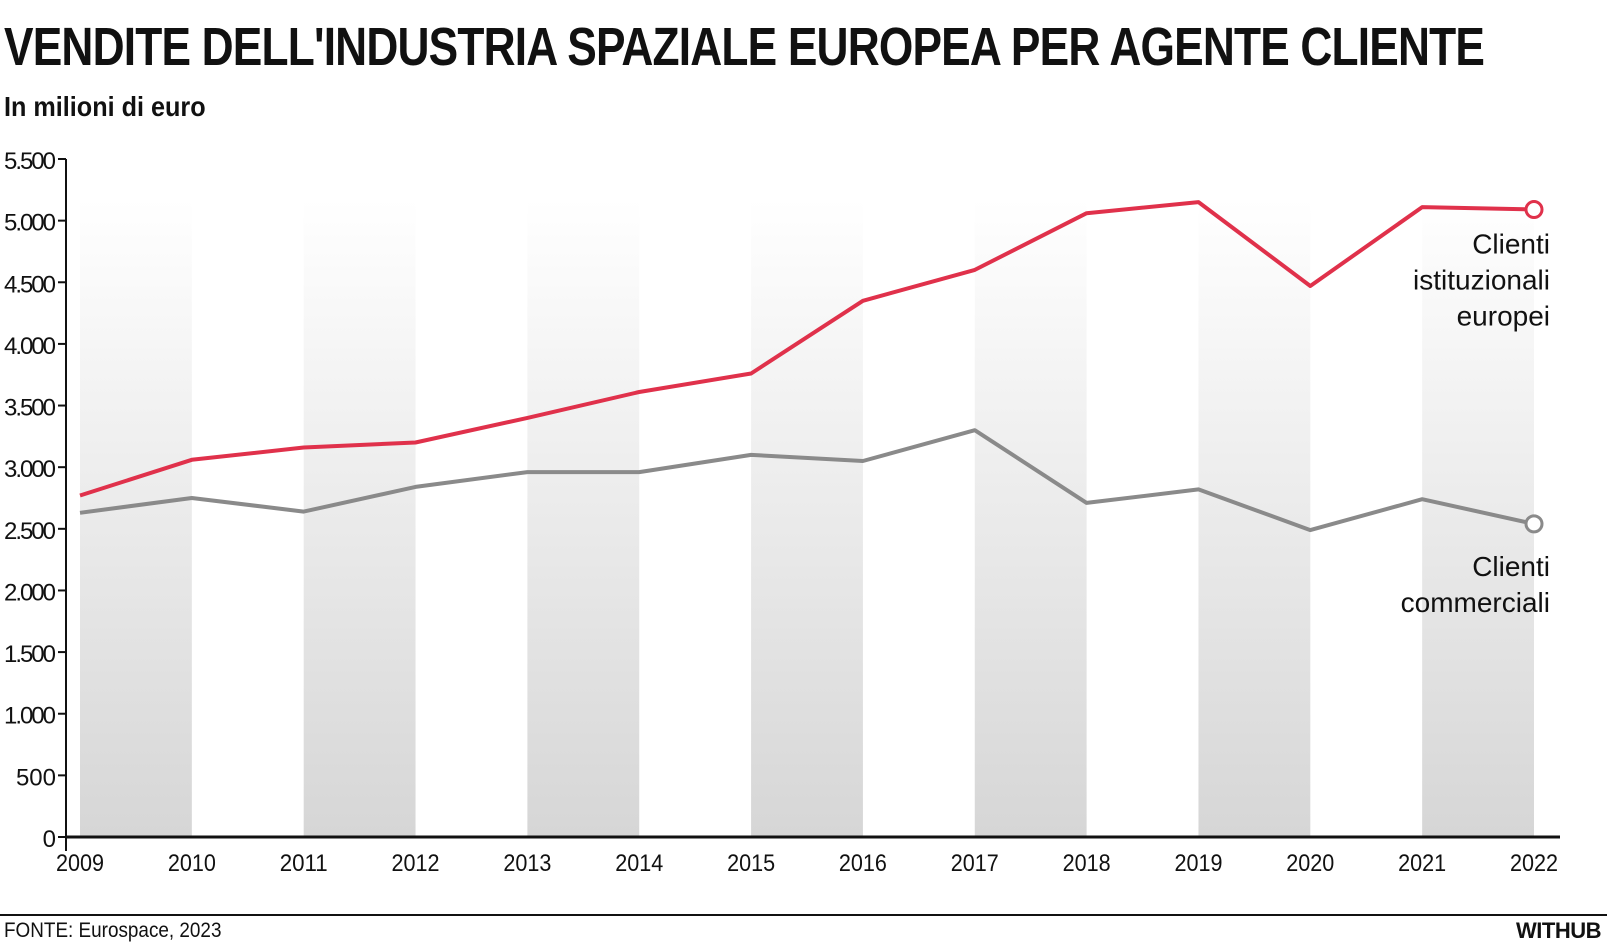 This screenshot has width=1607, height=946. What do you see at coordinates (80, 863) in the screenshot?
I see `x-tick-label-2009: 2009` at bounding box center [80, 863].